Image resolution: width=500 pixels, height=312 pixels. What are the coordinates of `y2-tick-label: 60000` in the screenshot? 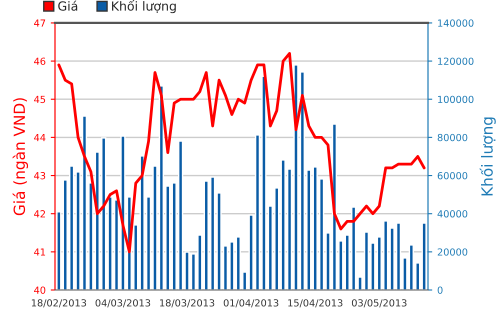 It's located at (453, 176).